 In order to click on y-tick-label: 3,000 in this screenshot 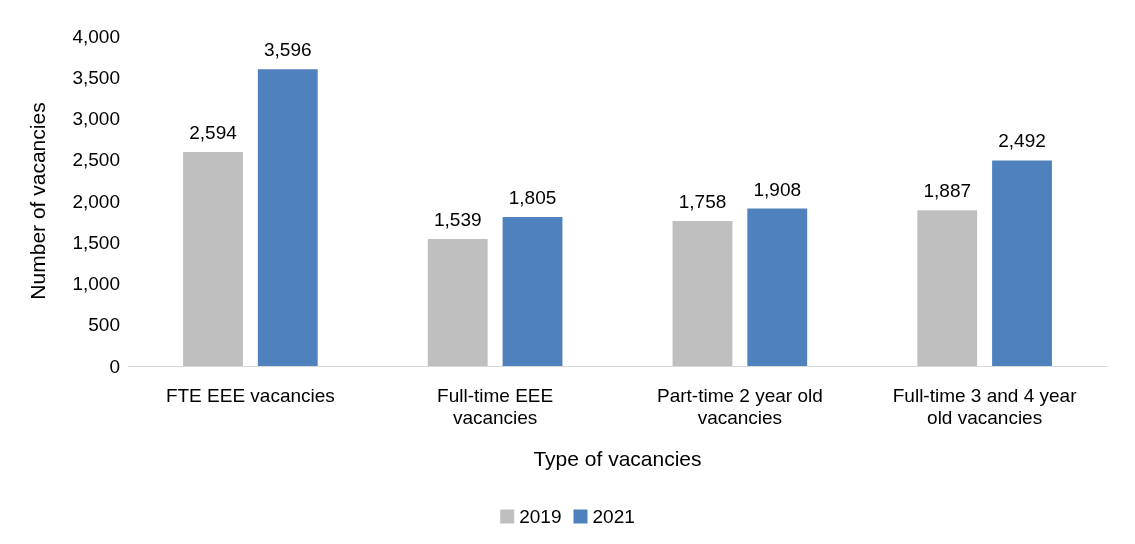, I will do `click(96, 118)`.